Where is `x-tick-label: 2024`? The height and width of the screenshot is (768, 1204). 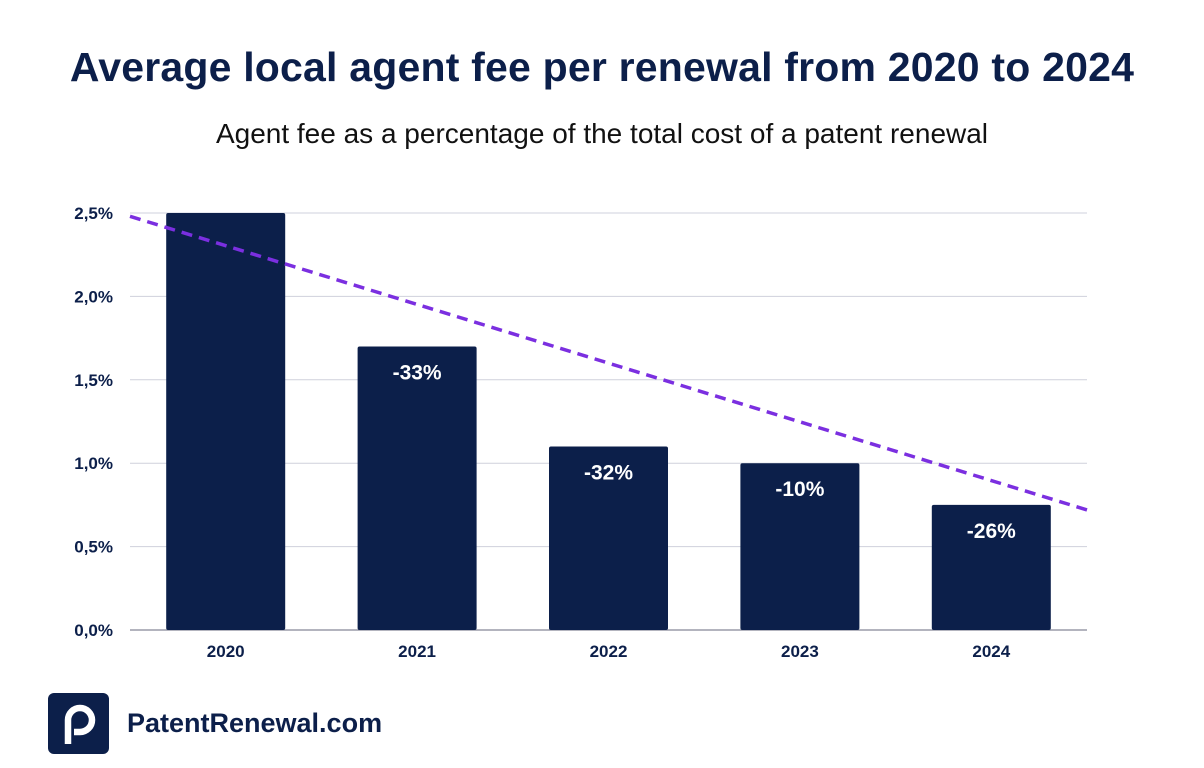
x-tick-label: 2024 is located at coordinates (991, 651).